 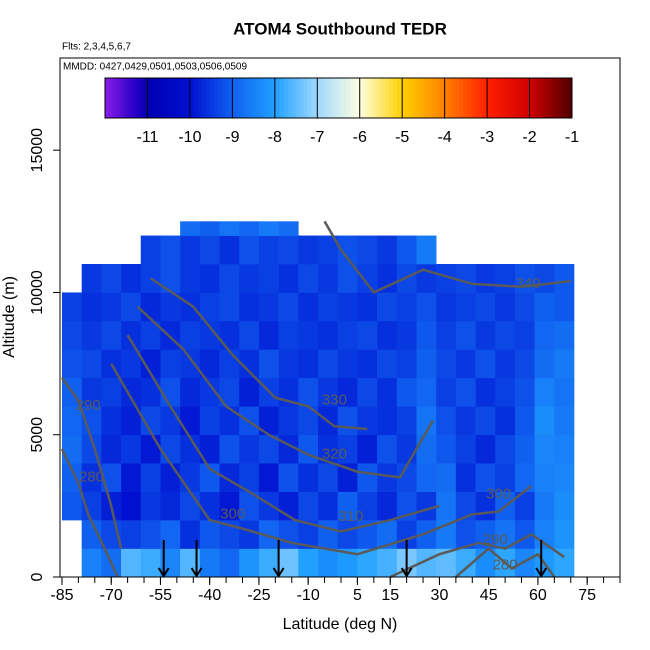 I want to click on contour-label: 310, so click(x=350, y=516).